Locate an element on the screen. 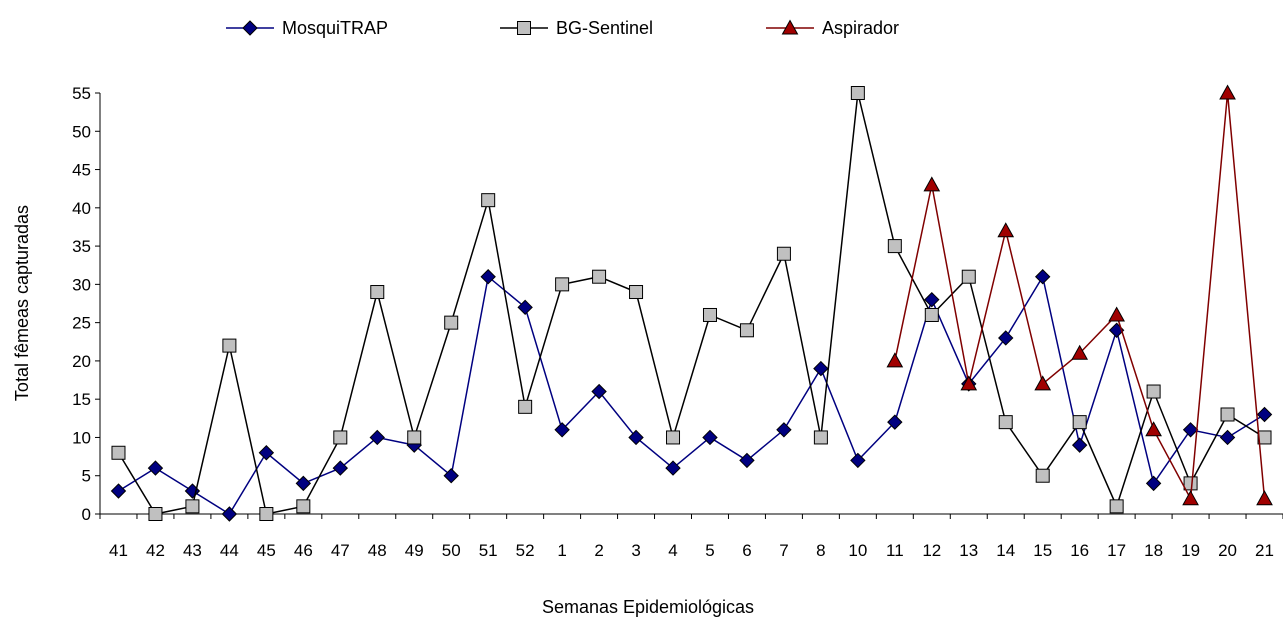 The height and width of the screenshot is (618, 1283). y-tick-label: 0 is located at coordinates (86, 514).